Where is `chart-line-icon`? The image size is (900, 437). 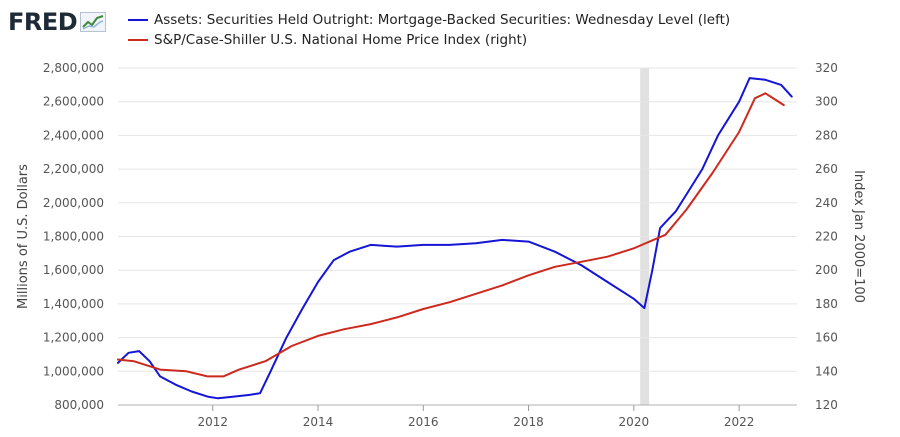 chart-line-icon is located at coordinates (93, 22).